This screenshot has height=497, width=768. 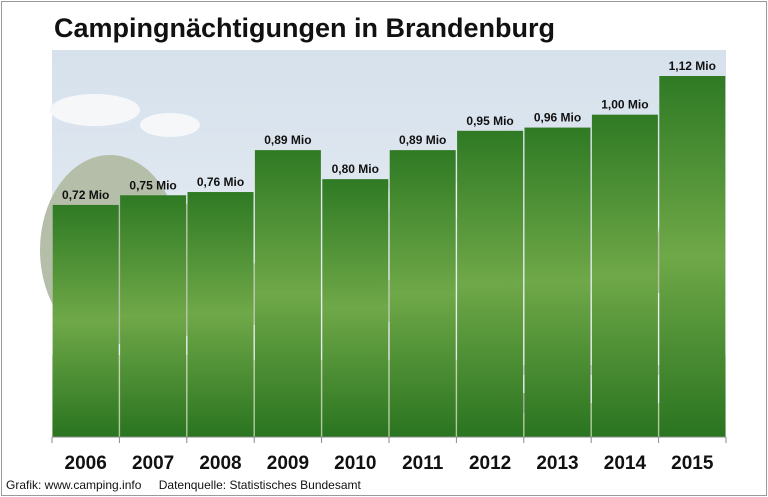 What do you see at coordinates (692, 256) in the screenshot?
I see `bar-2015` at bounding box center [692, 256].